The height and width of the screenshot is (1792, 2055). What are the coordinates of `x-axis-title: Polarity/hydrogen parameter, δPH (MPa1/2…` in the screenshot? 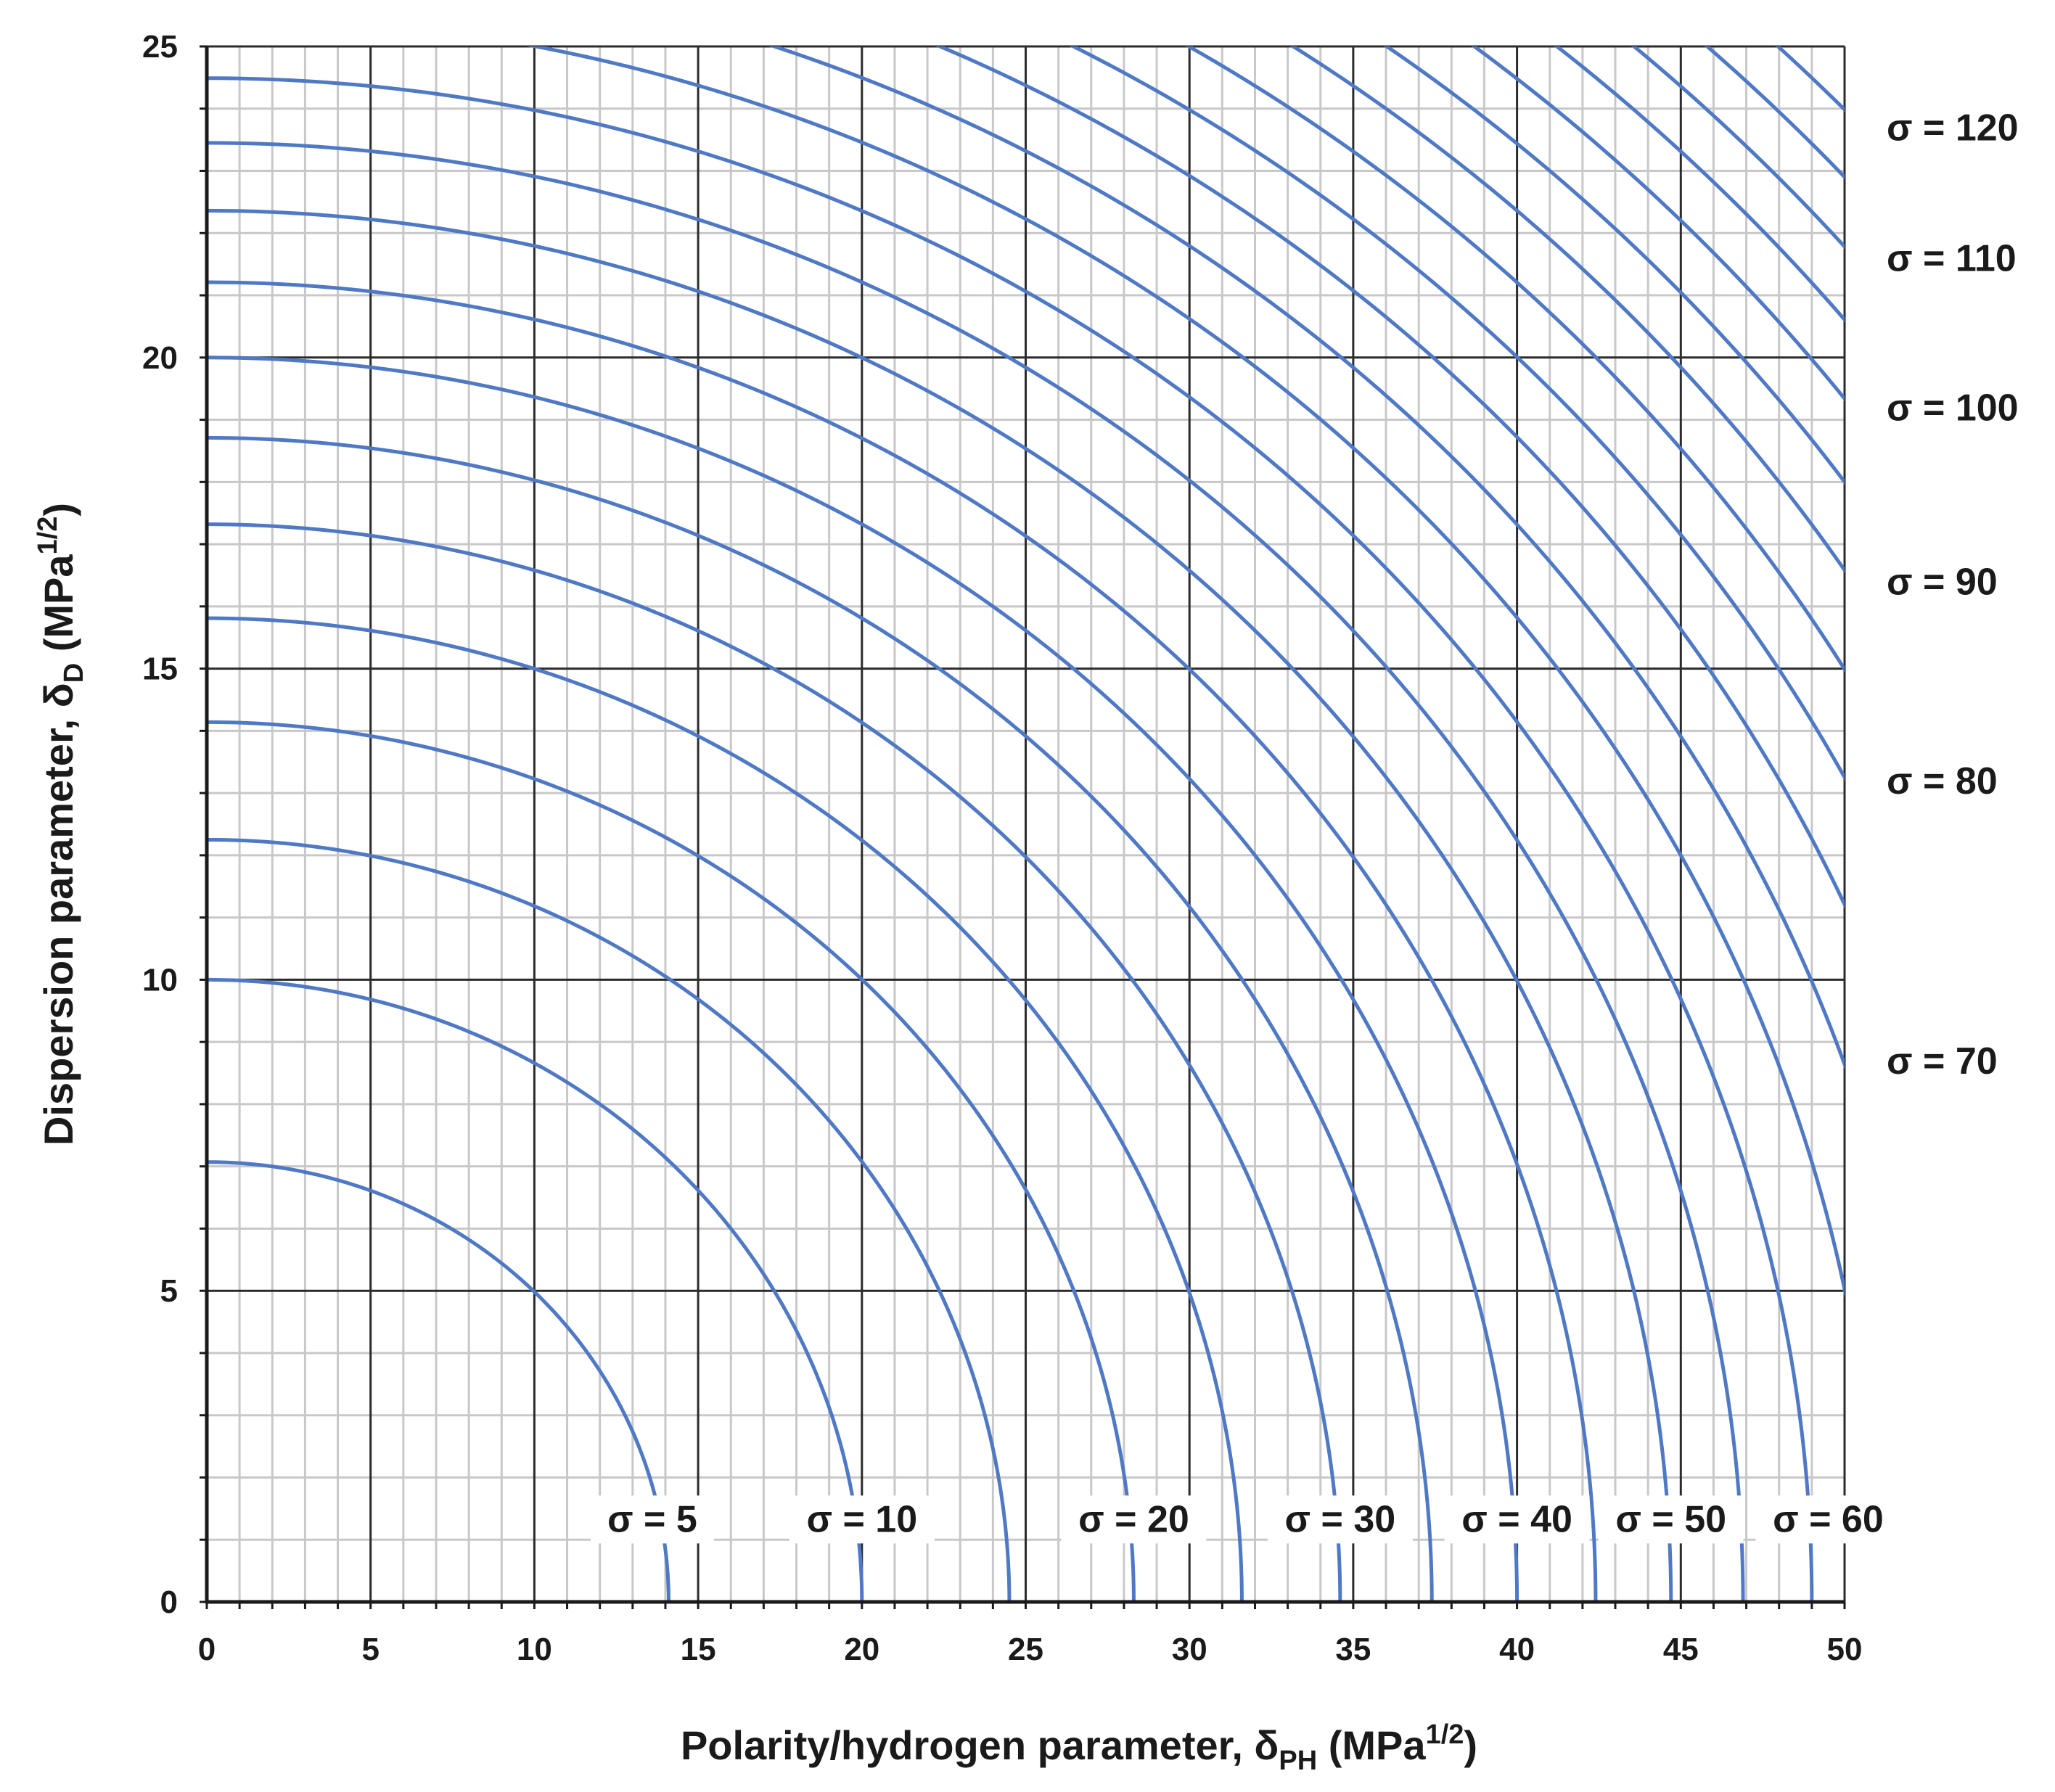 It's located at (1079, 1747).